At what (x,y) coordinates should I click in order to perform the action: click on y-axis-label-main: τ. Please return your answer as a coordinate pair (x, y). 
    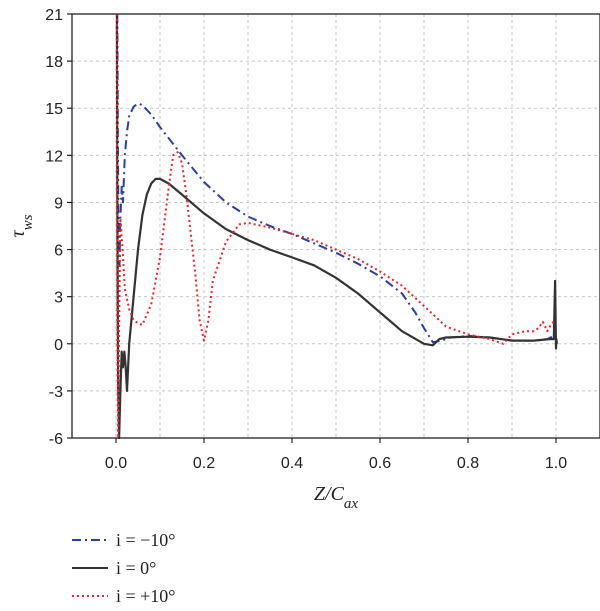
    Looking at the image, I should click on (18, 234).